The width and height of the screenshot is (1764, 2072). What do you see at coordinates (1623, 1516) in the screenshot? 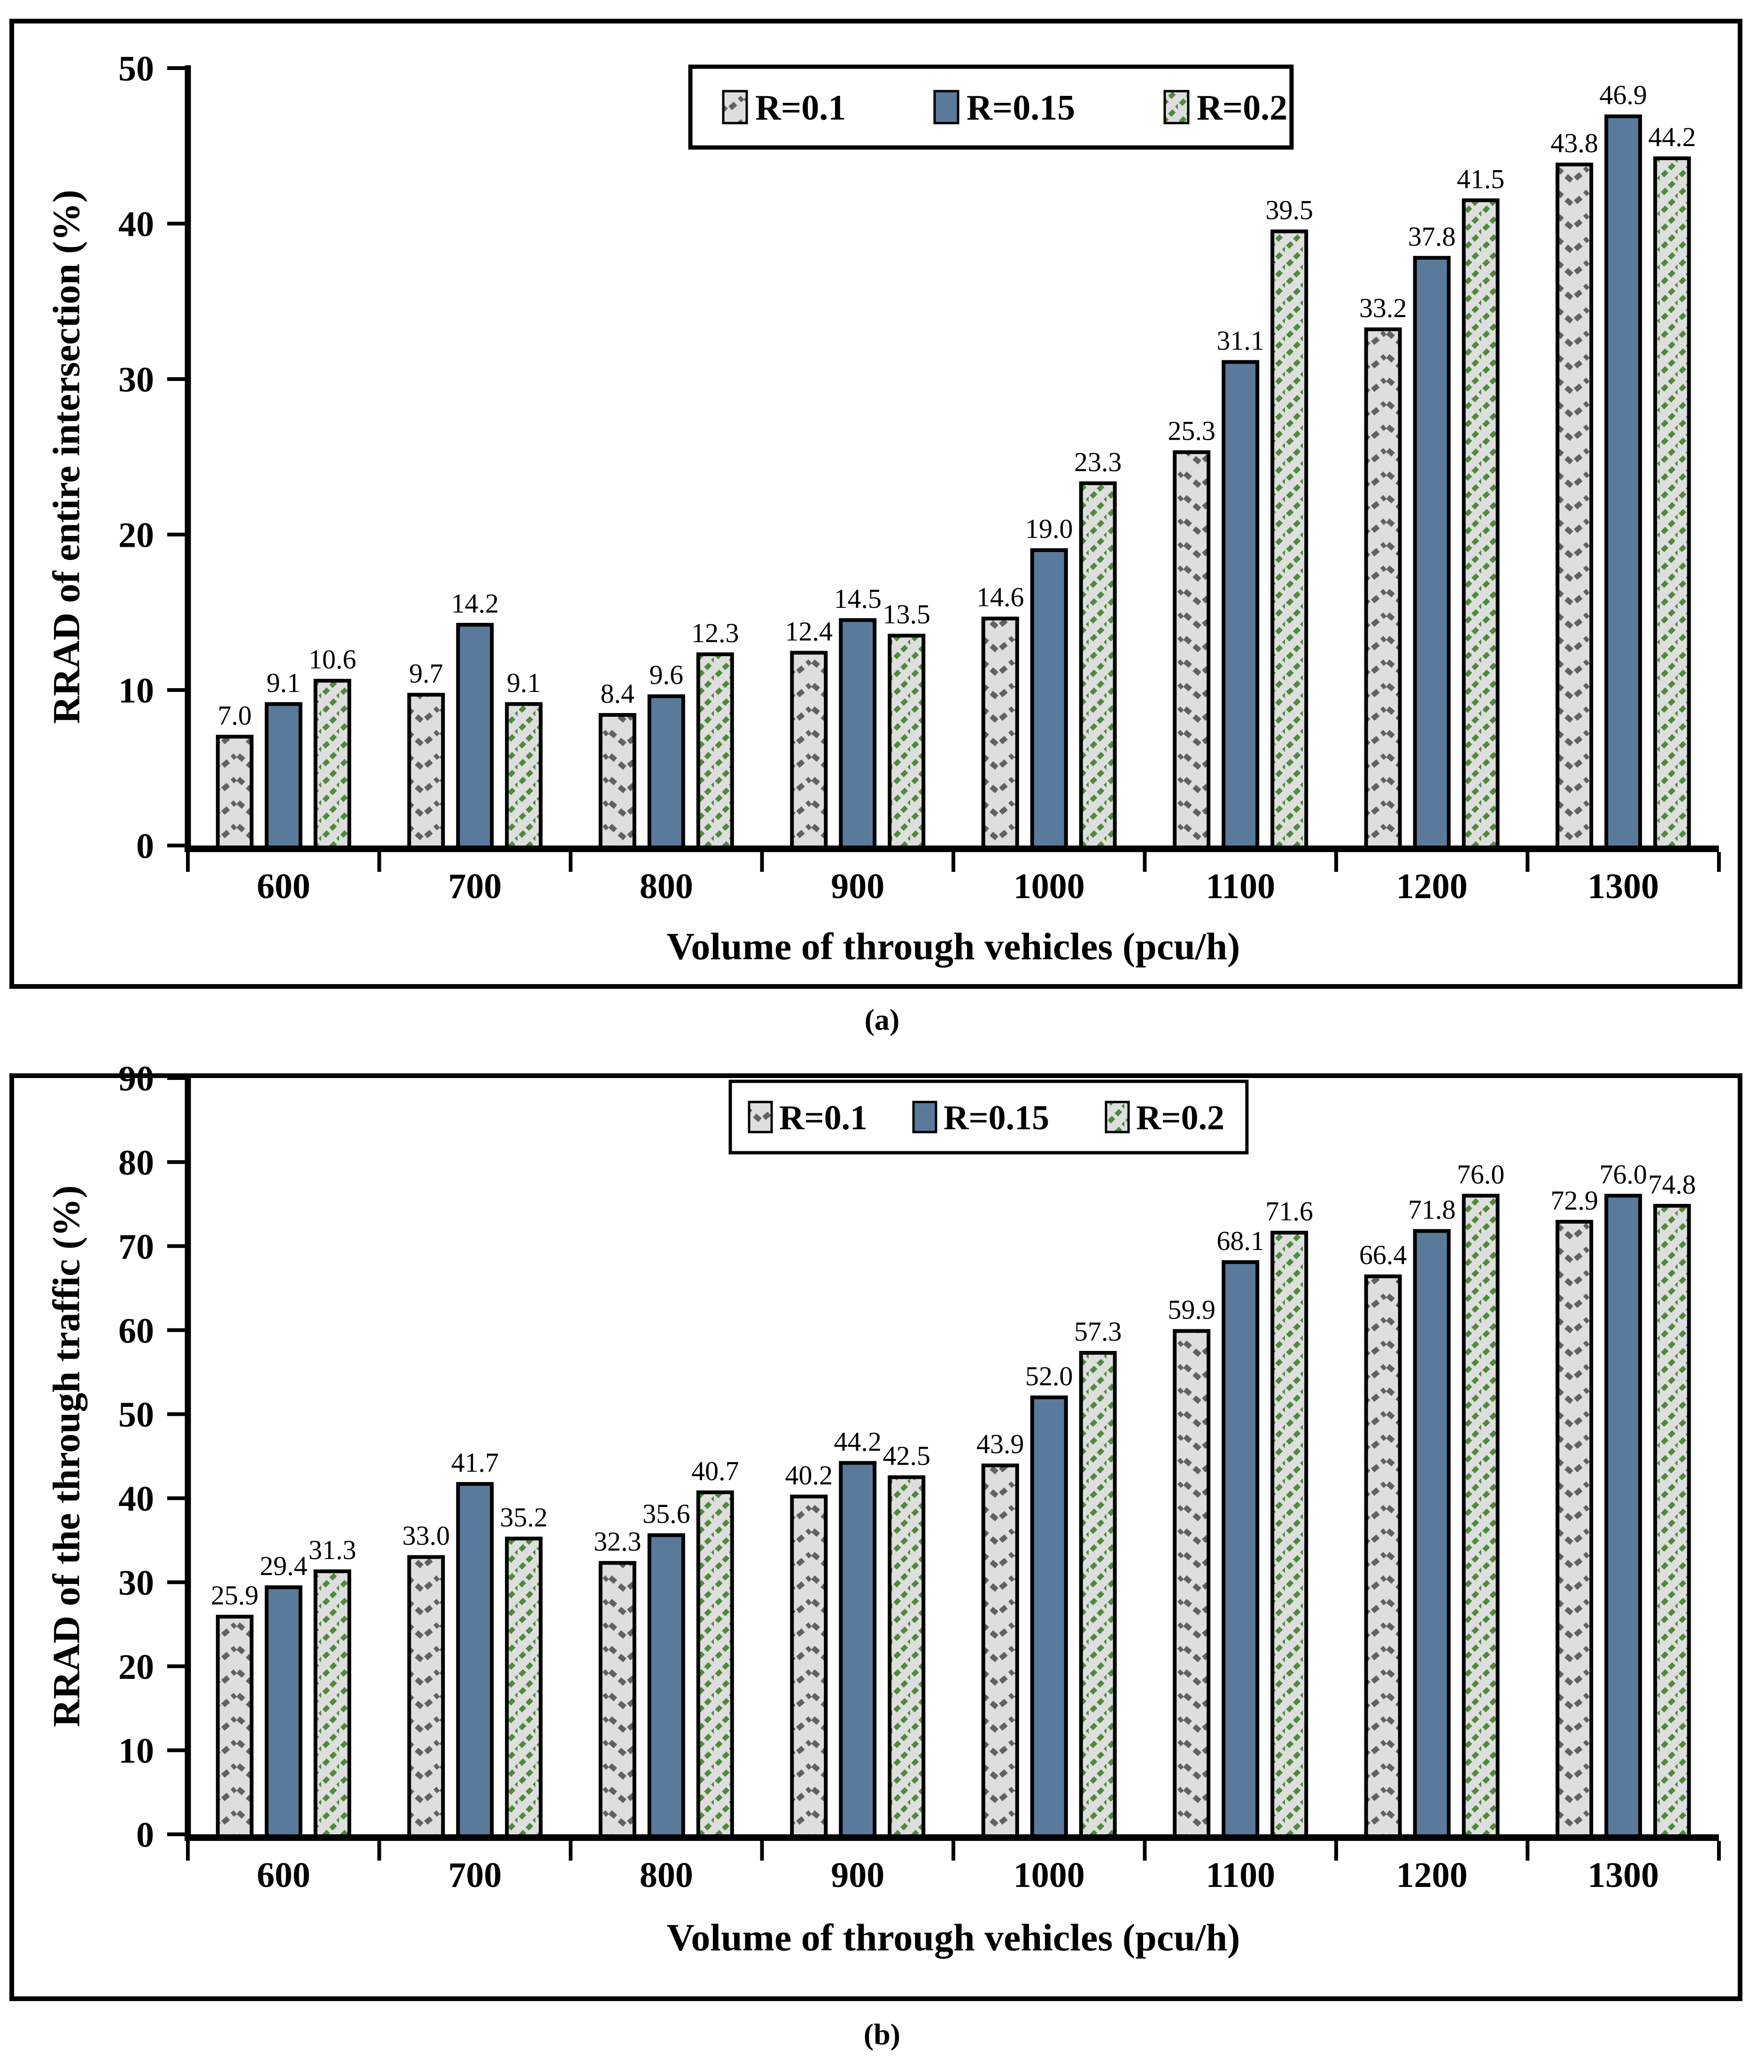
I see `bar-R=0.15-at-1300` at bounding box center [1623, 1516].